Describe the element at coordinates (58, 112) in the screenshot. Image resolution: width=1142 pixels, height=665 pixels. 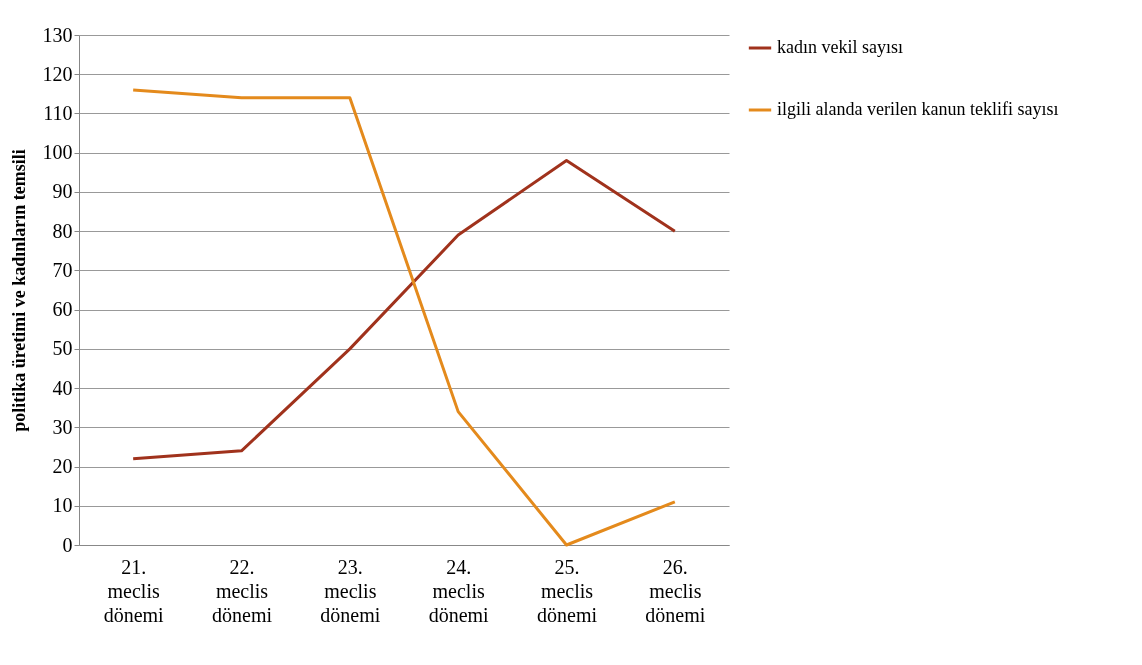
I see `y-tick-label: 110` at that location.